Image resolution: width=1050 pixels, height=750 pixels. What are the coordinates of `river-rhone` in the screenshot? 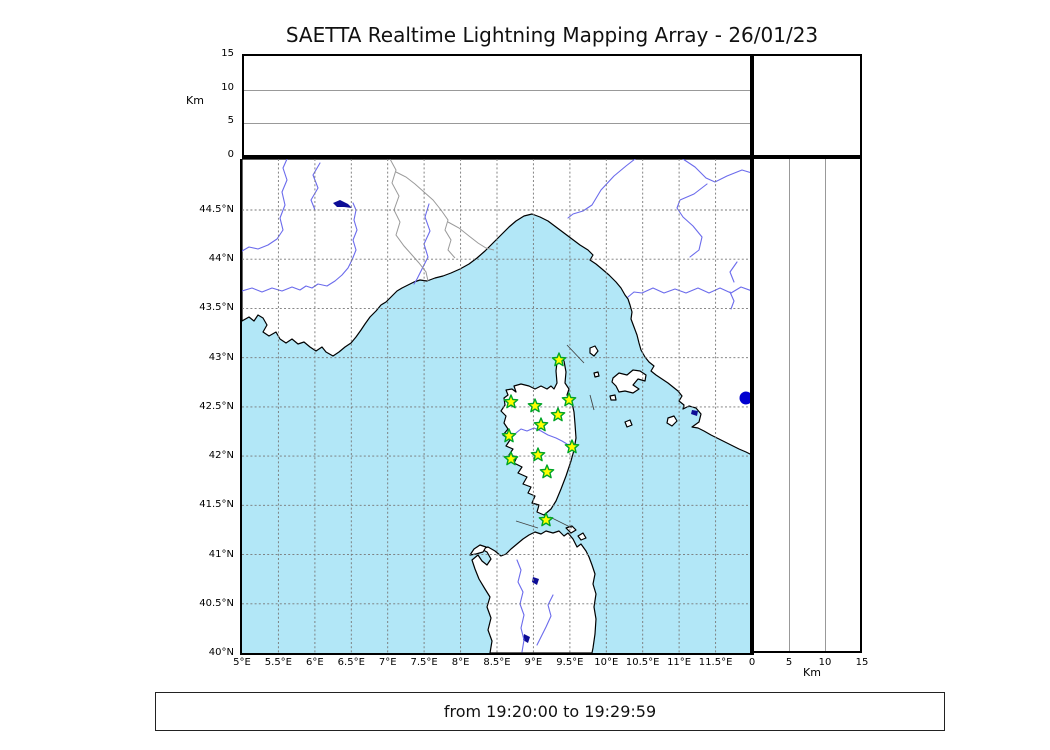 It's located at (265, 205).